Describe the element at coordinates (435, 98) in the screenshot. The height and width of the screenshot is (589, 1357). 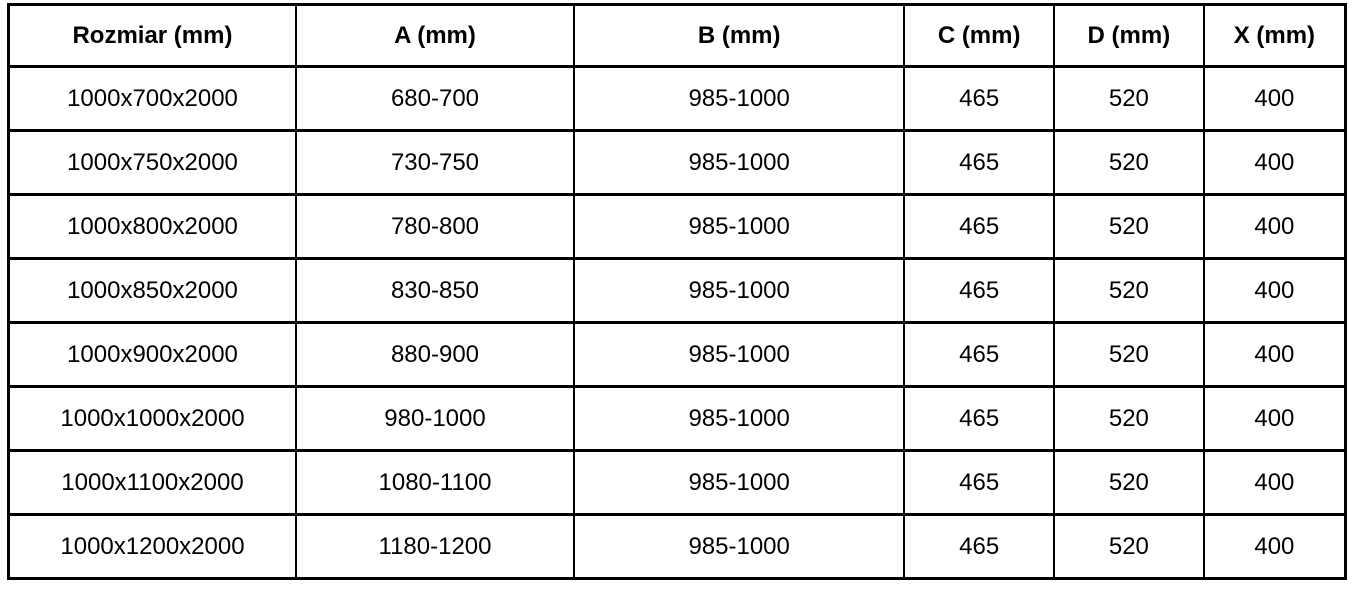
I see `cell-a: 680-700` at that location.